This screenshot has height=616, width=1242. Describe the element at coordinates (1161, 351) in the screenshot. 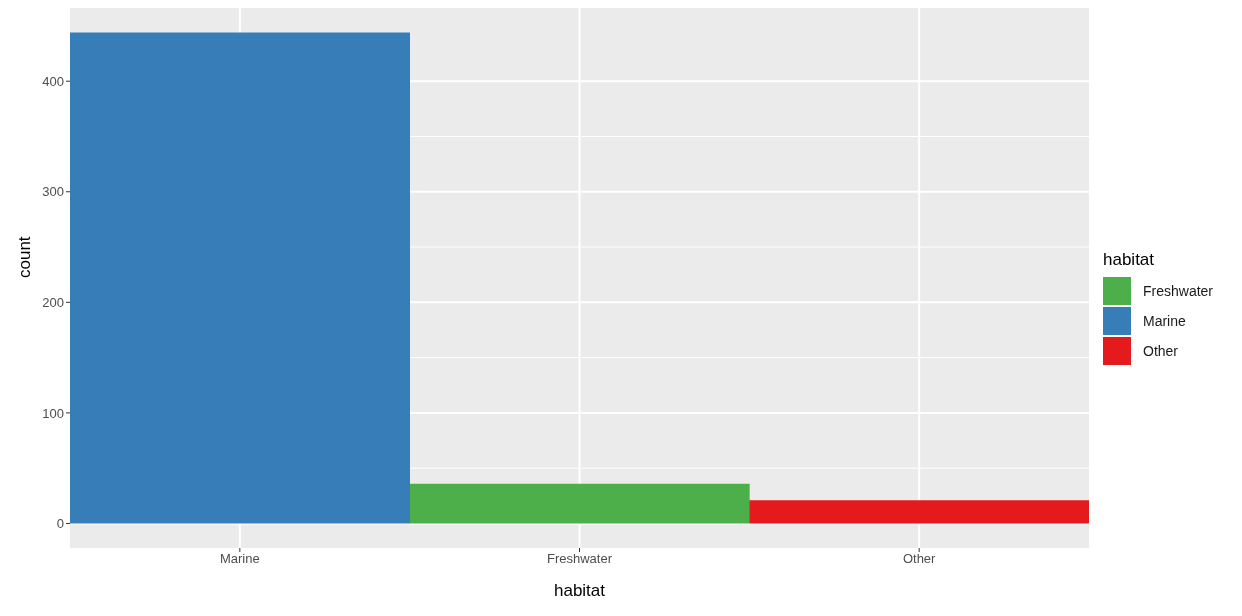

I see `legend-label: Other` at that location.